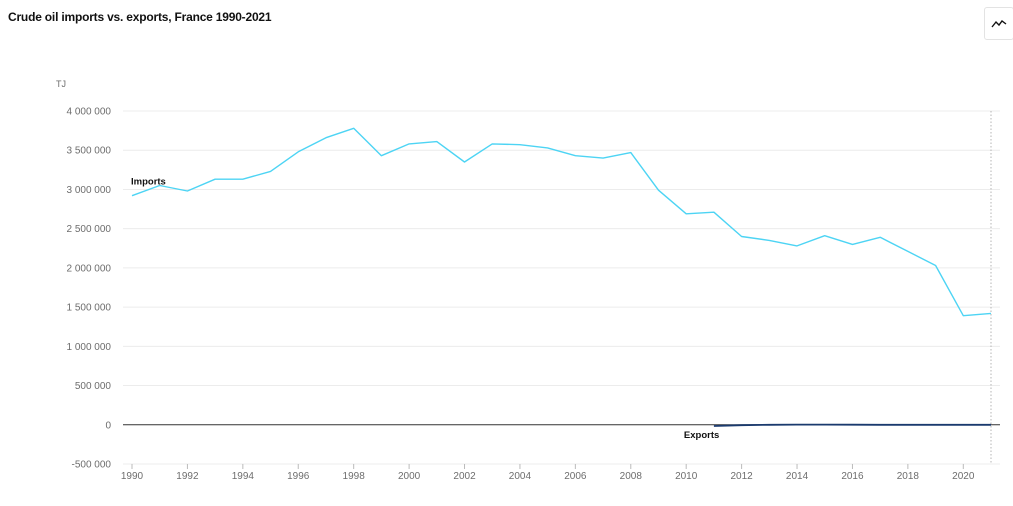 The width and height of the screenshot is (1013, 506). I want to click on x-tick-label: 1990, so click(132, 476).